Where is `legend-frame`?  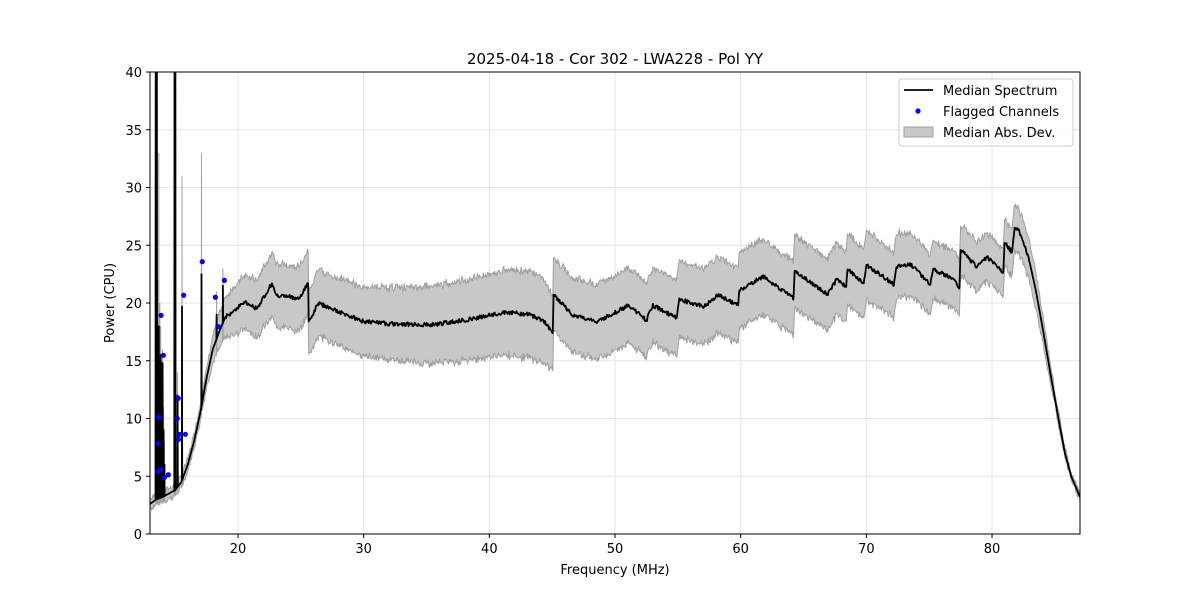 legend-frame is located at coordinates (986, 112).